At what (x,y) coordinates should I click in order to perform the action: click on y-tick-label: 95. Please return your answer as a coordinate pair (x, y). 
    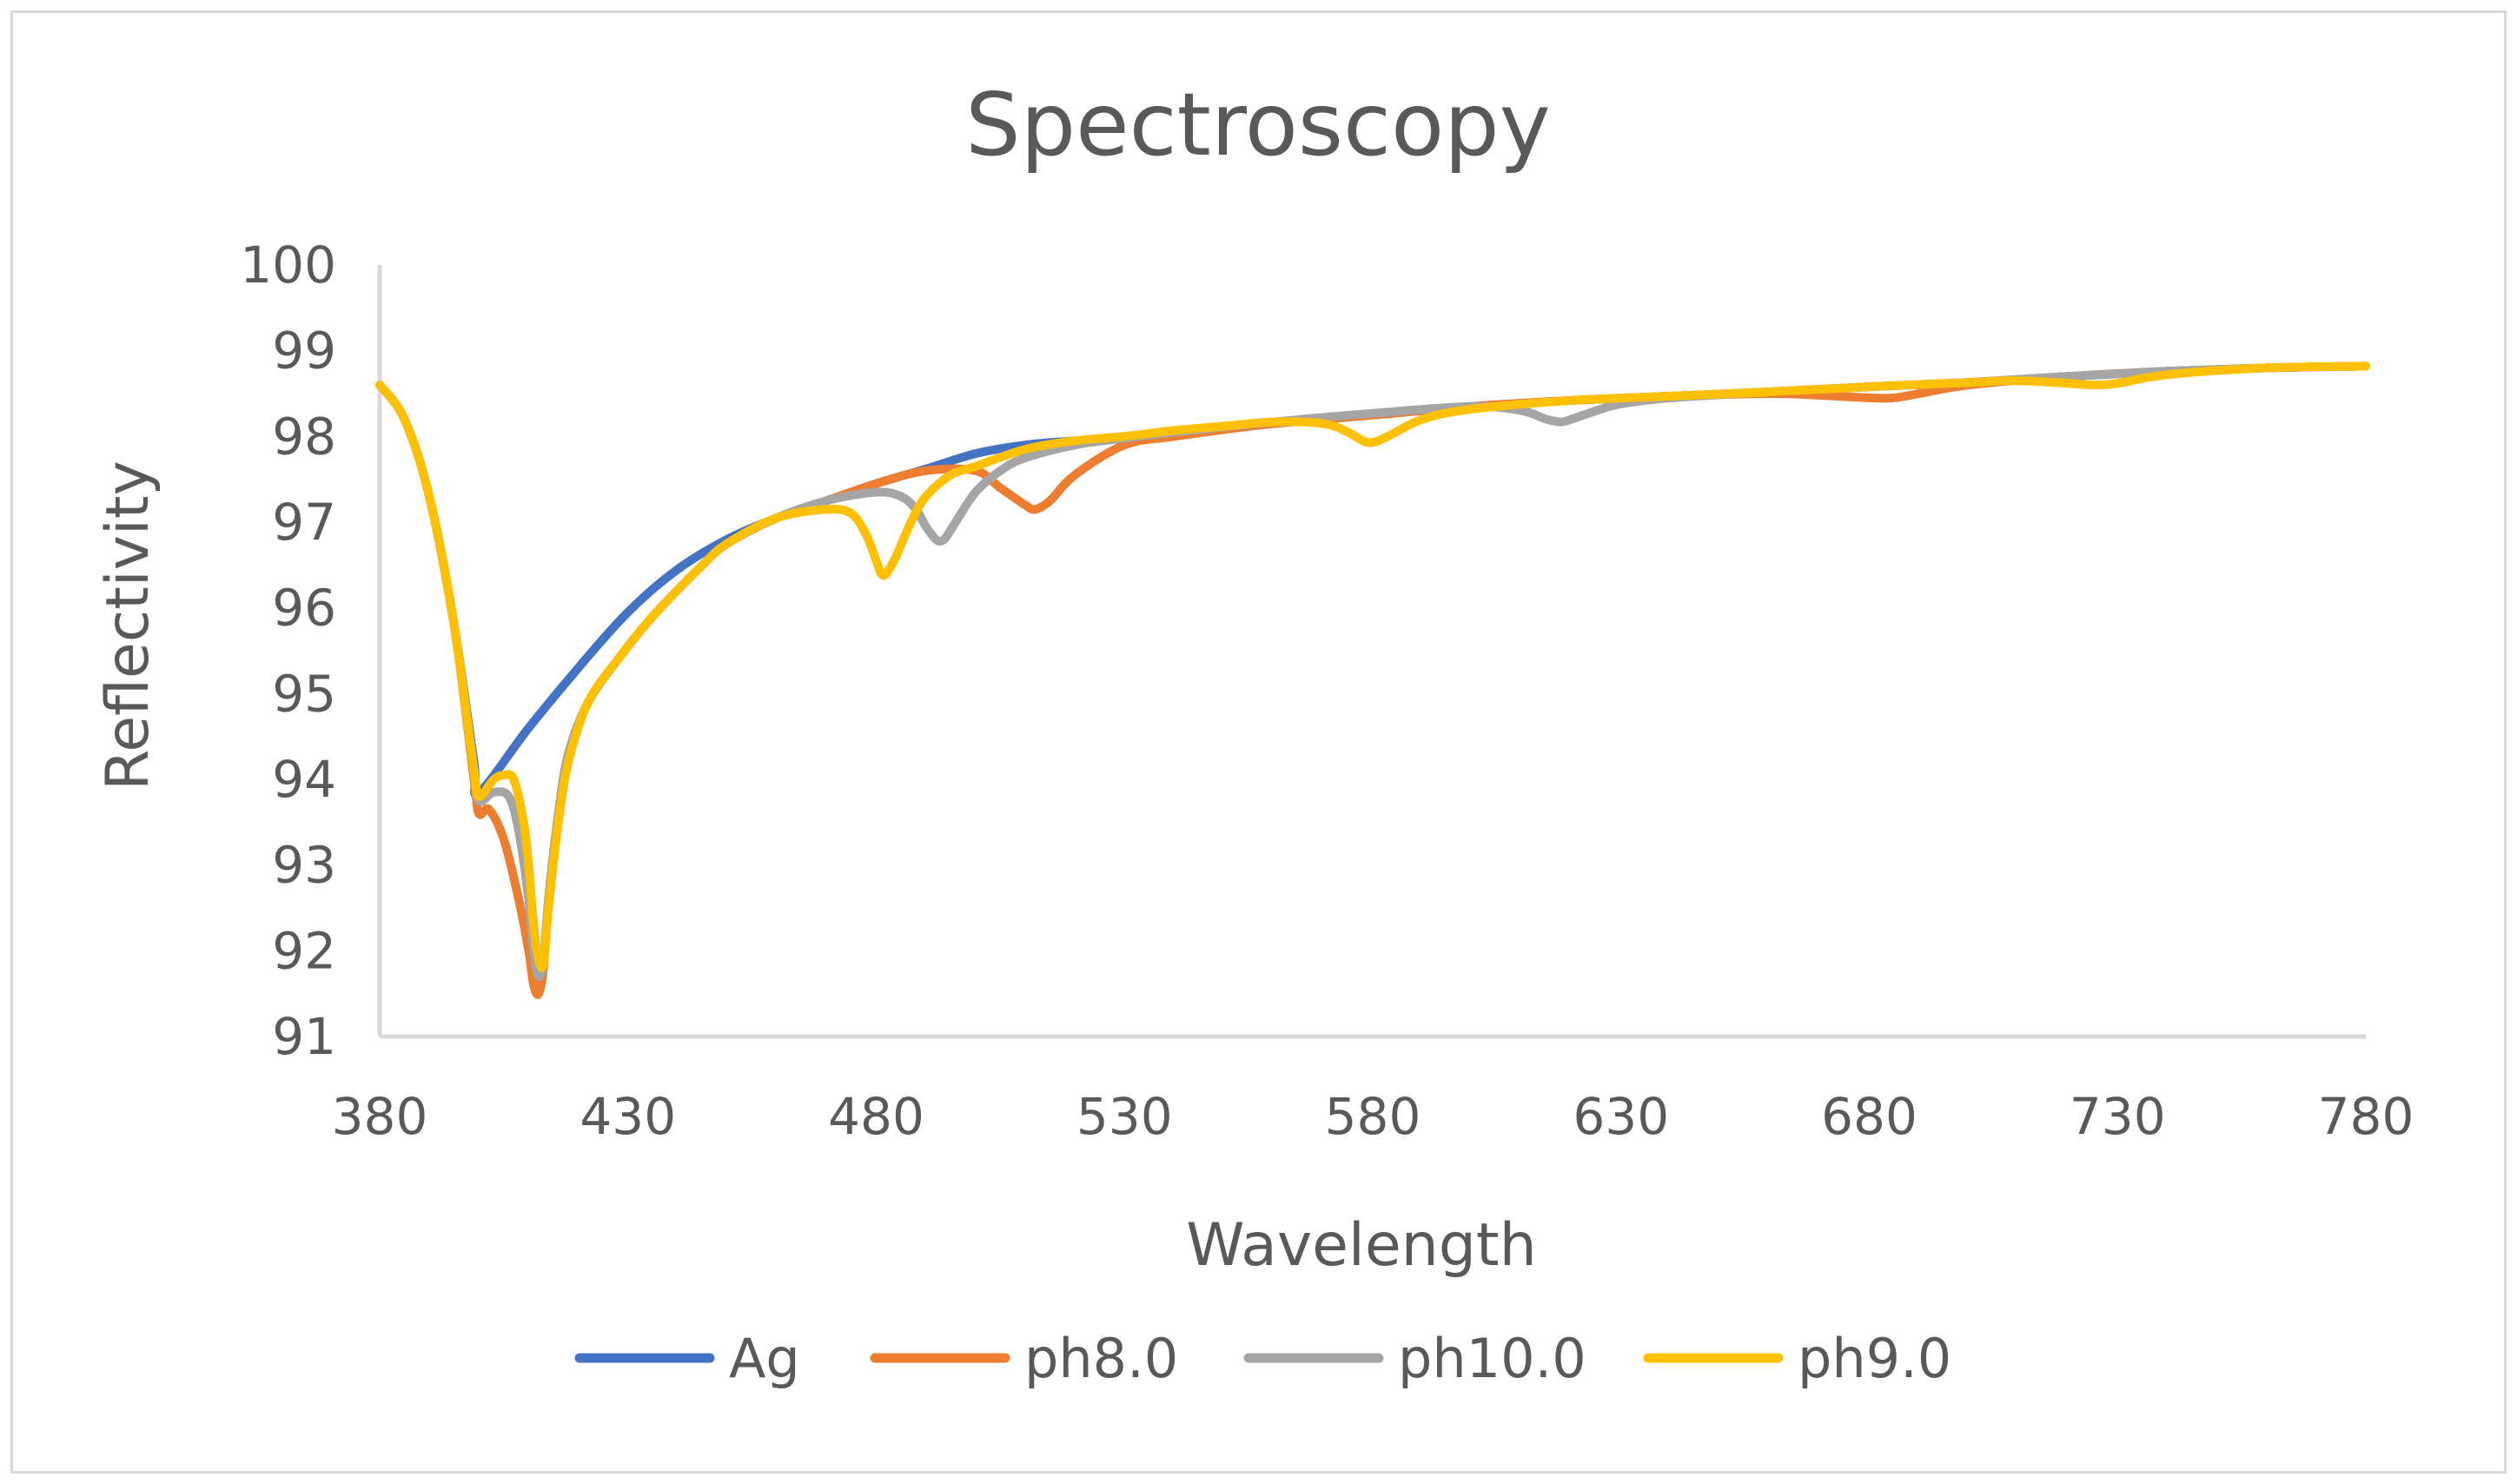
    Looking at the image, I should click on (304, 693).